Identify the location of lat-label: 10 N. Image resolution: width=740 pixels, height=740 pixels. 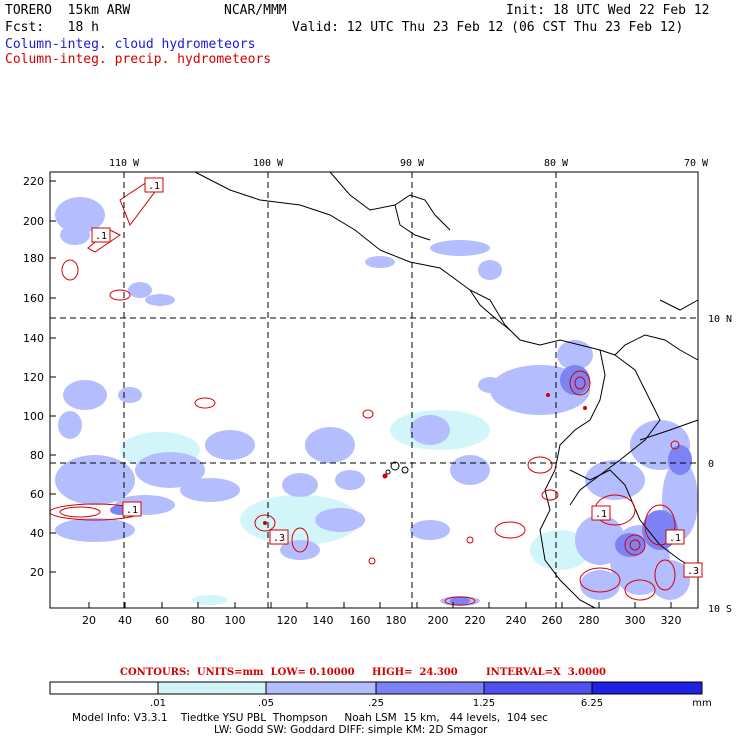
(720, 319).